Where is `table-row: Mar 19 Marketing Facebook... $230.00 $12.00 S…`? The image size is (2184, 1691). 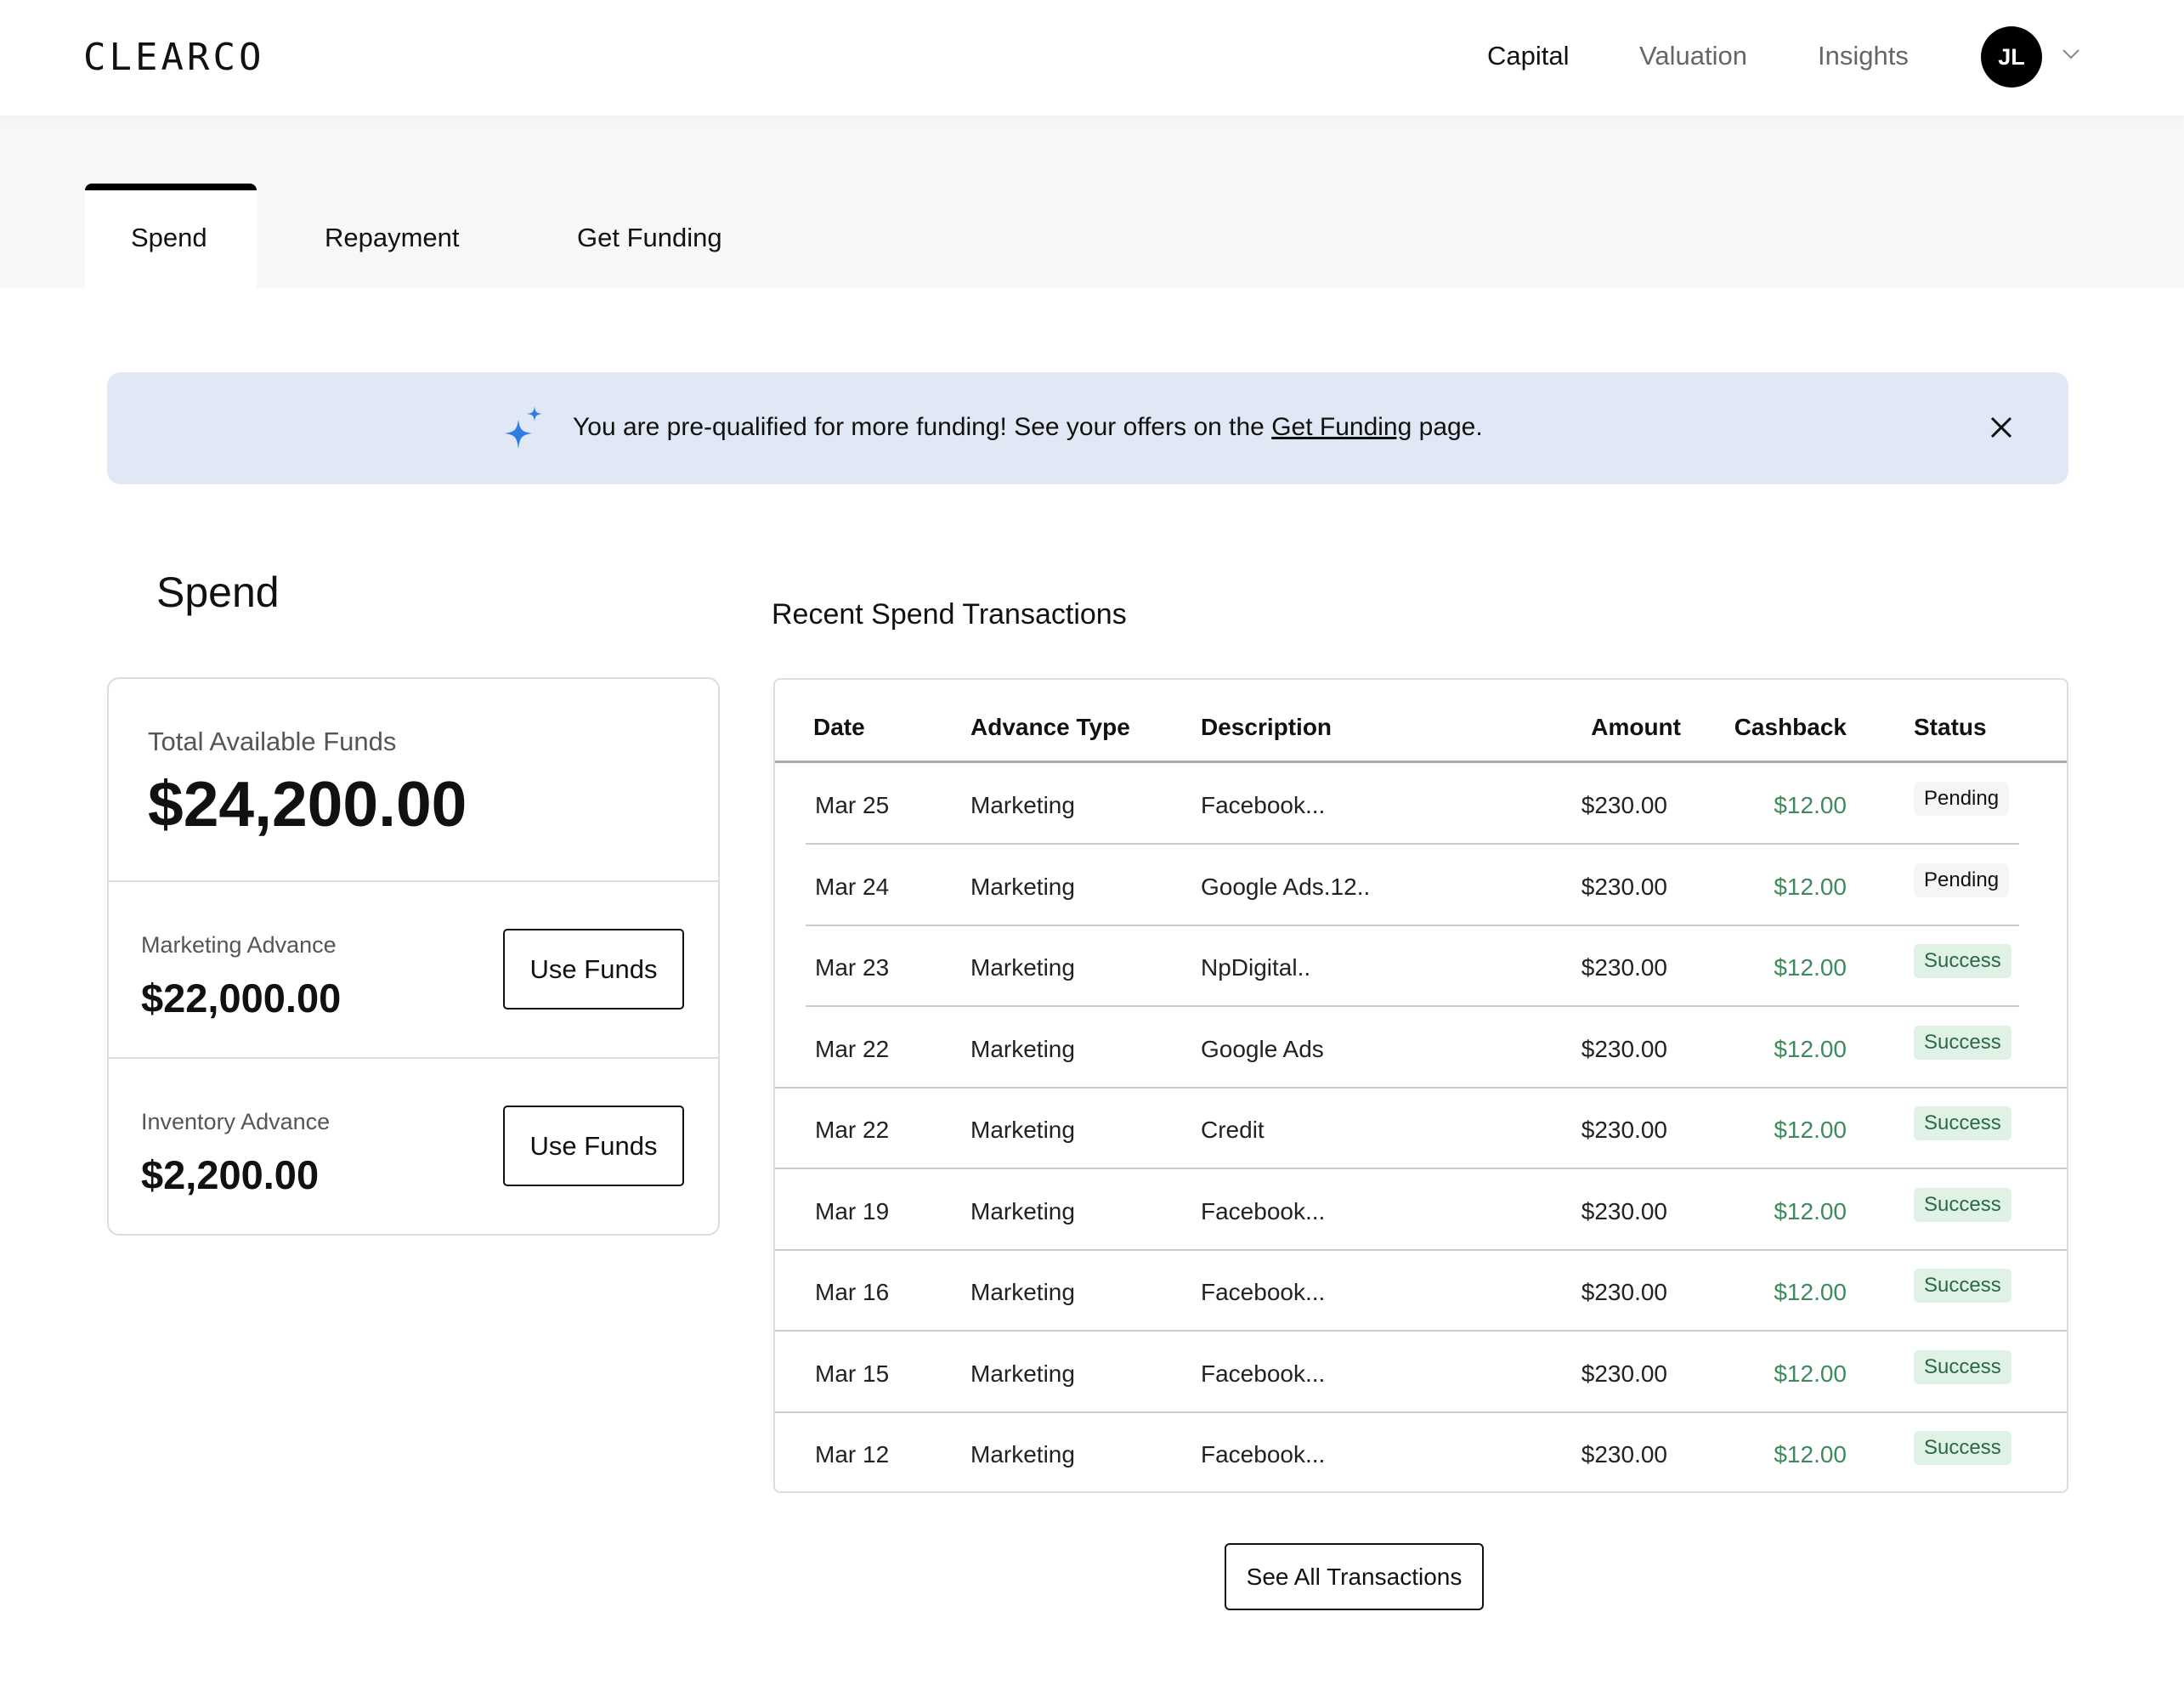 table-row: Mar 19 Marketing Facebook... $230.00 $12.00 S… is located at coordinates (1421, 1210).